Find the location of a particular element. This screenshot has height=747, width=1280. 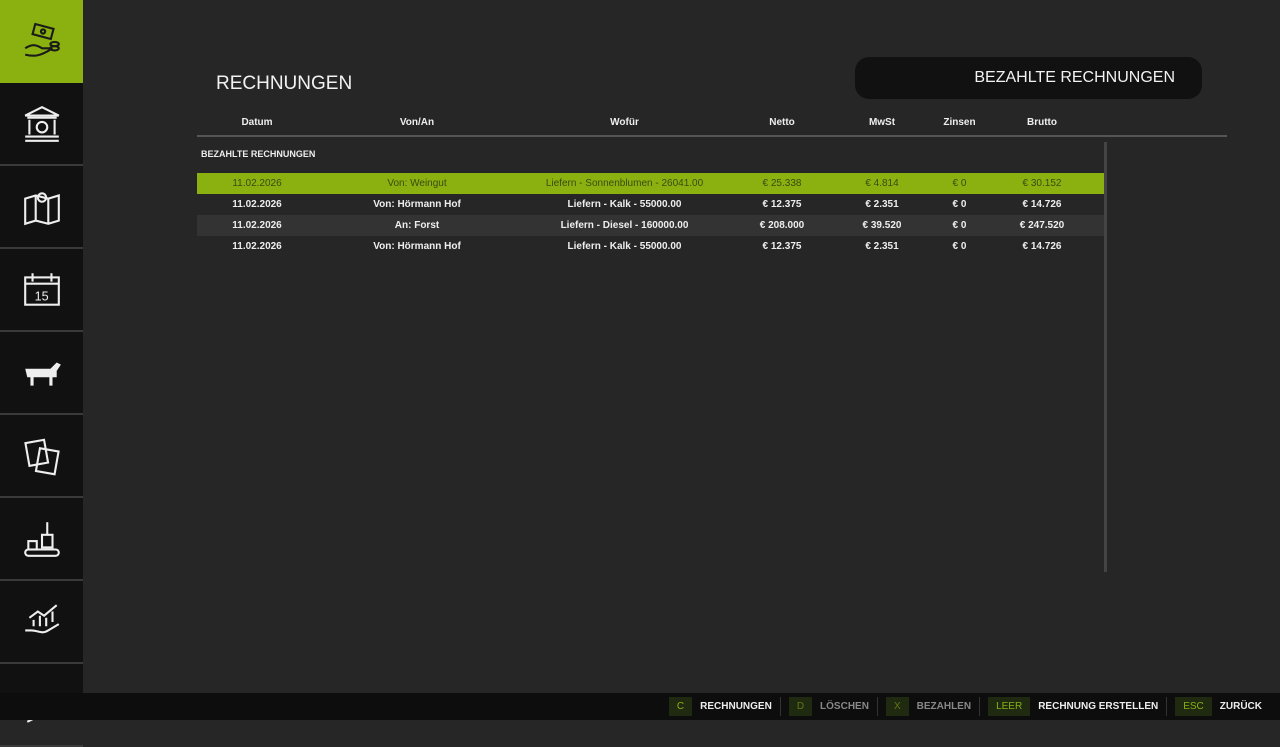

action-pay: X BEZAHLEN is located at coordinates (929, 706).